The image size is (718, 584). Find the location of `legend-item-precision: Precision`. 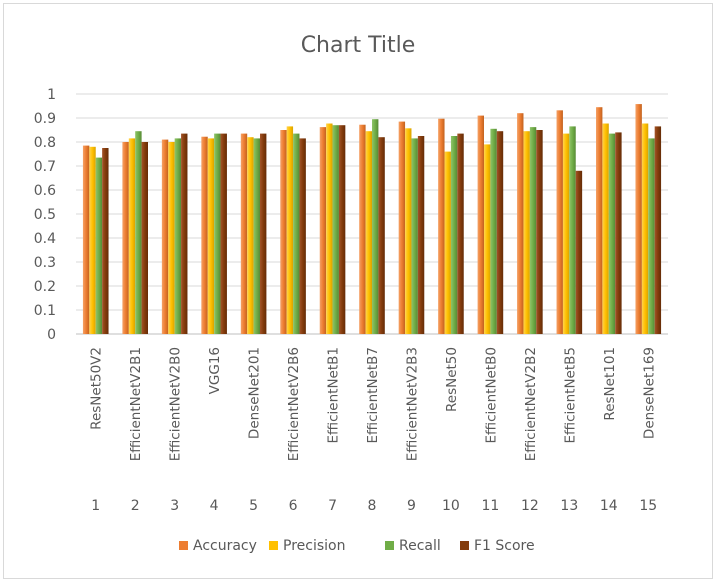

legend-item-precision: Precision is located at coordinates (307, 546).